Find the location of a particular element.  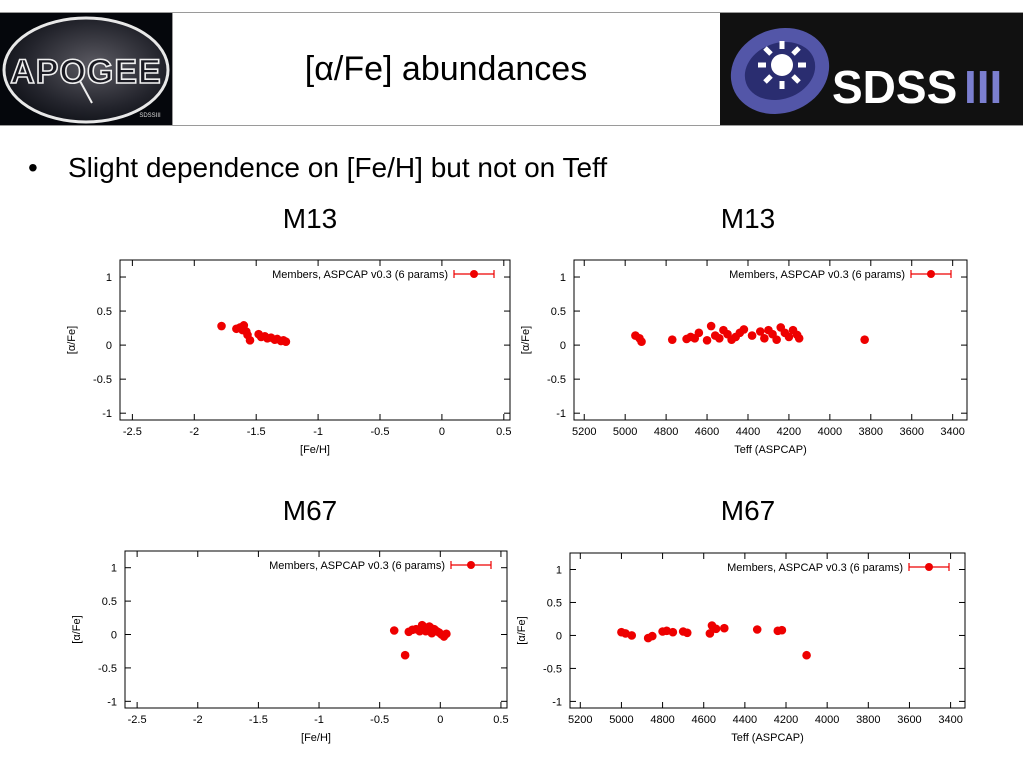

sdss-logo: SDSS III is located at coordinates (871, 69).